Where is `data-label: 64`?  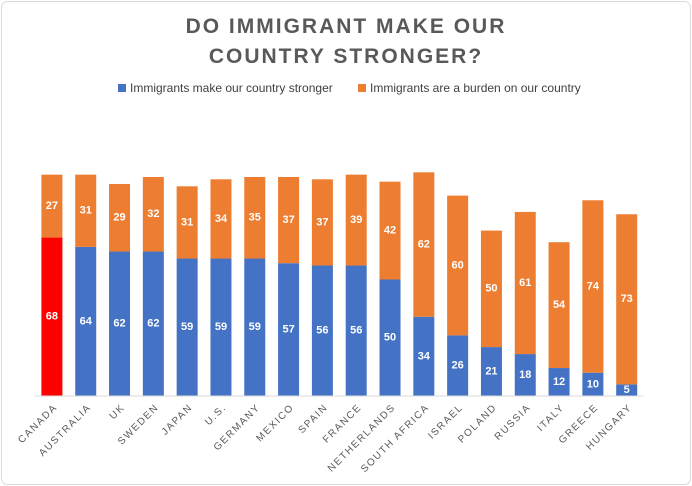
data-label: 64 is located at coordinates (86, 321).